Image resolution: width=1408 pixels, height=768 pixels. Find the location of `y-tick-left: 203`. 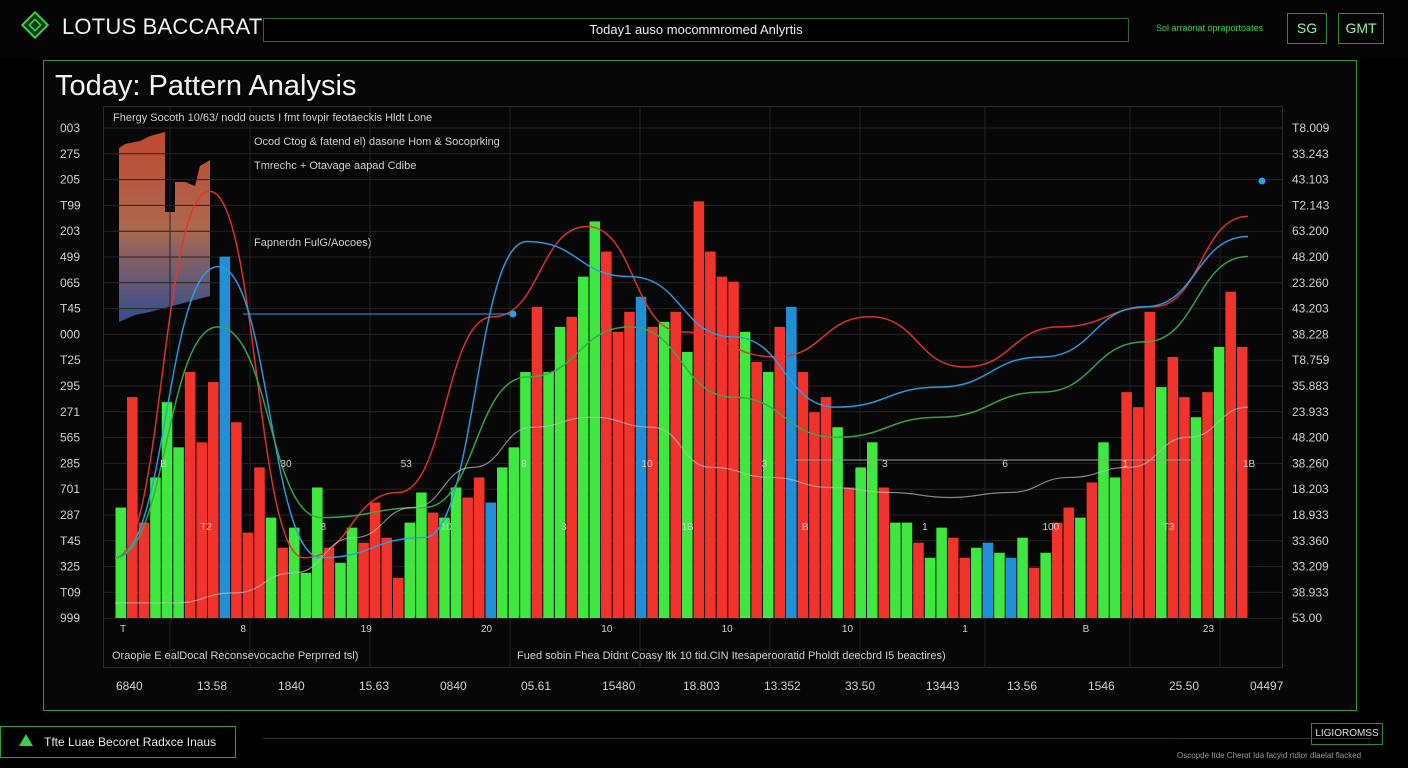

y-tick-left: 203 is located at coordinates (70, 231).